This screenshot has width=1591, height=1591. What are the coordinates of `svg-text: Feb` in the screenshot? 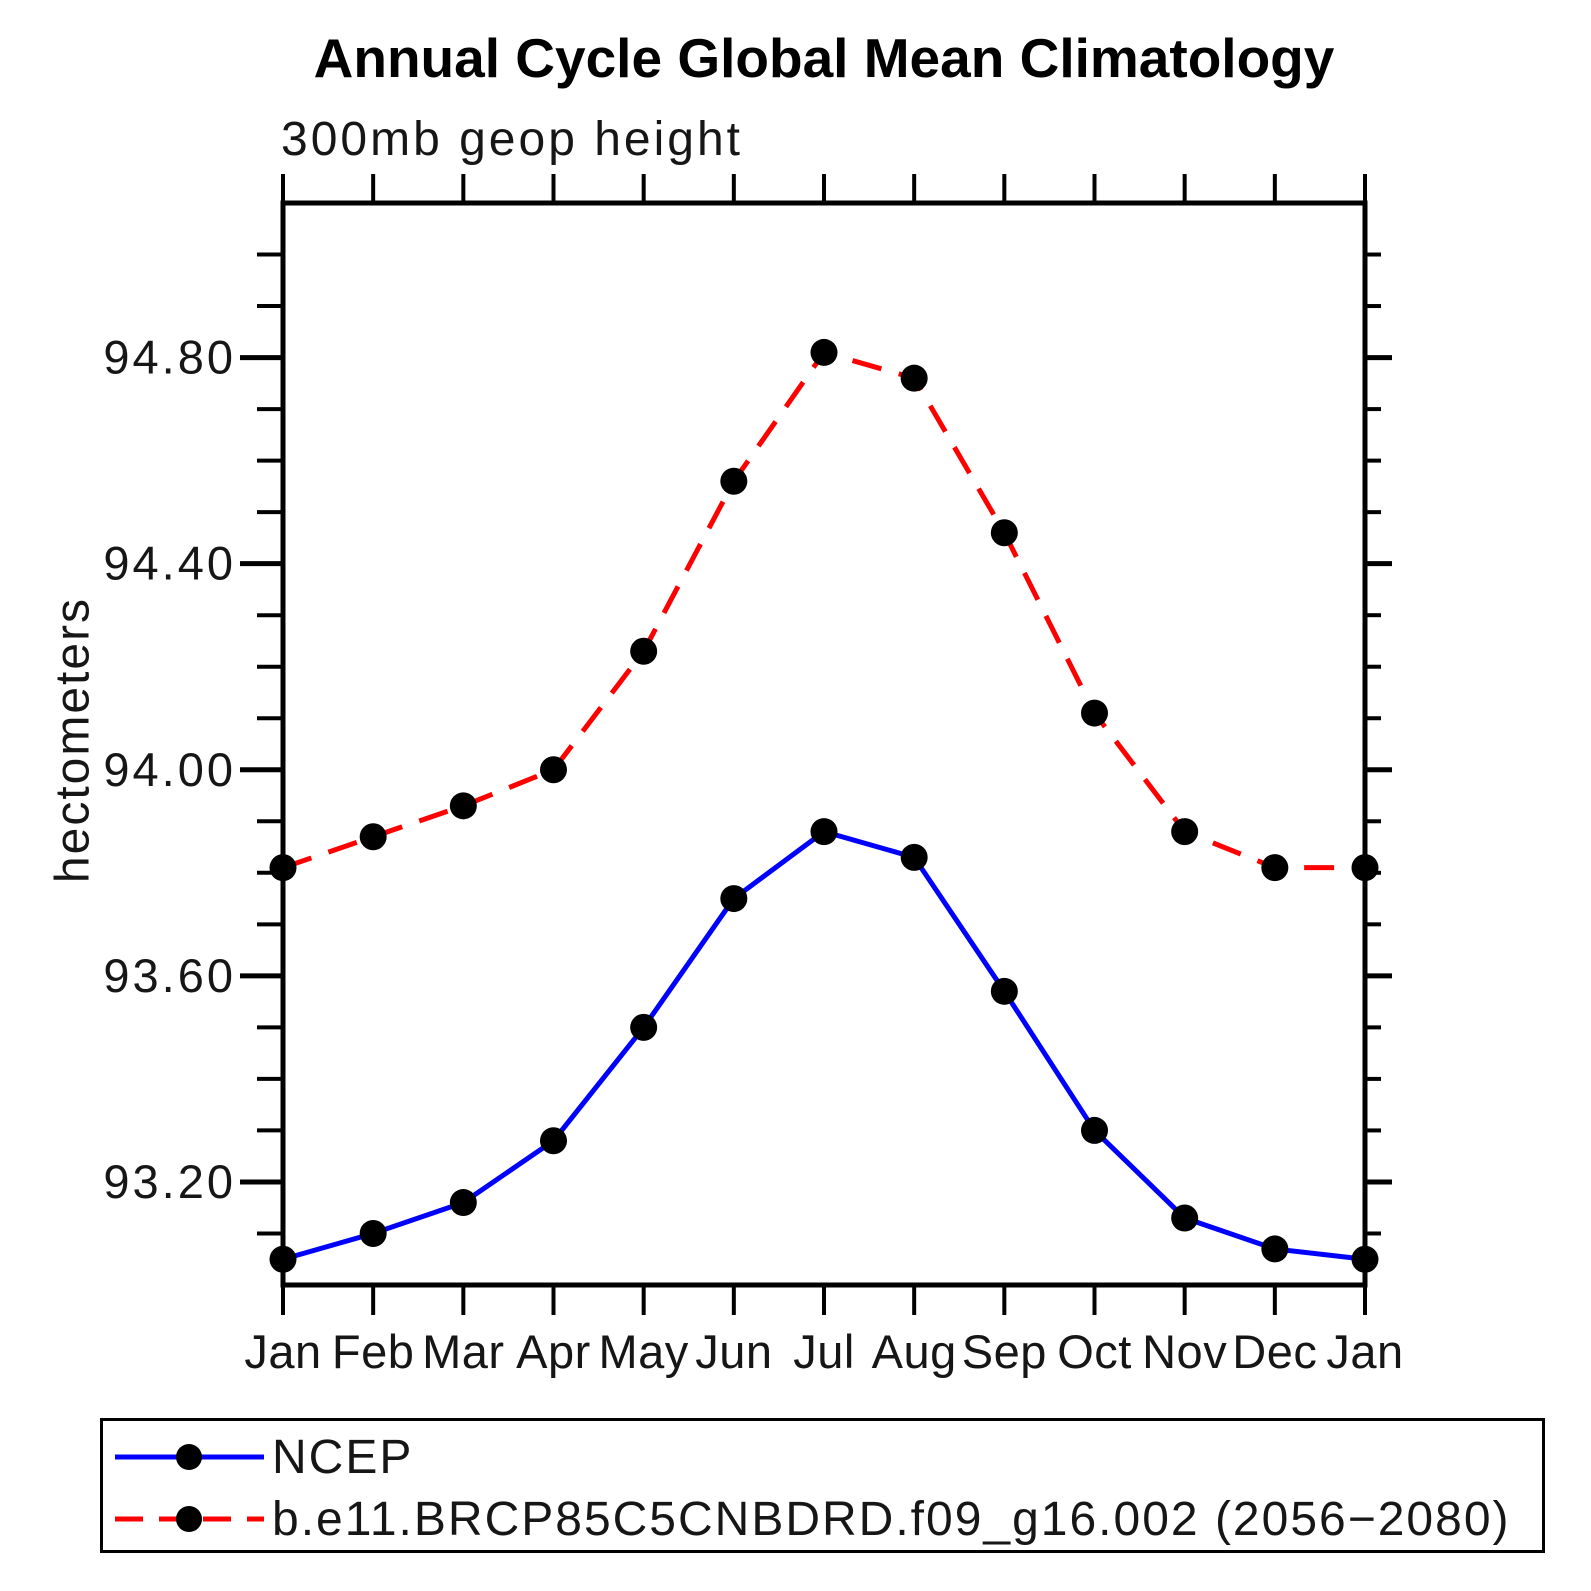 It's located at (373, 1351).